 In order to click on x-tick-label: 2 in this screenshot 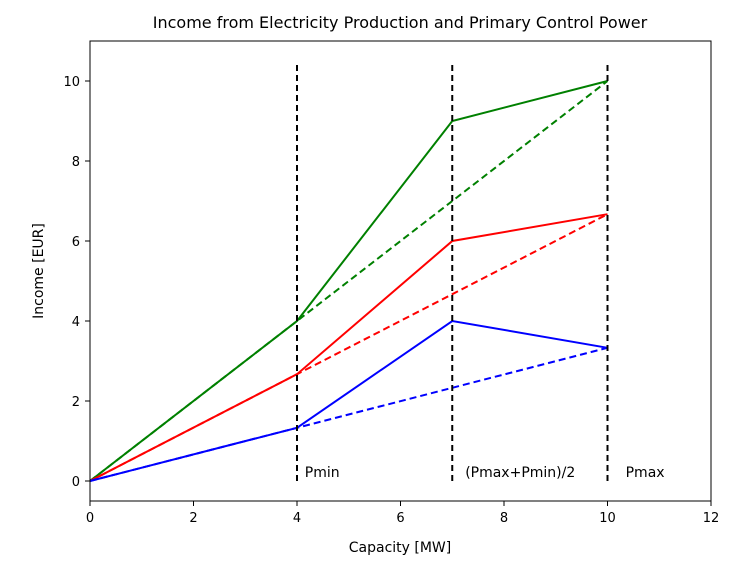, I will do `click(193, 518)`.